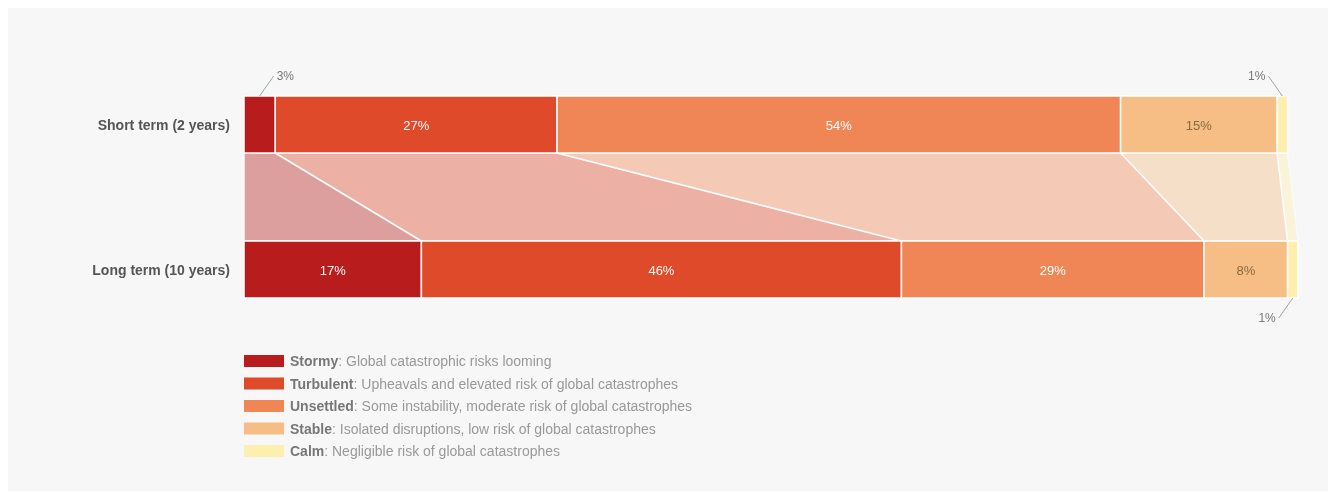 Image resolution: width=1336 pixels, height=499 pixels. I want to click on y-tick-label: Short term (2 years), so click(163, 124).